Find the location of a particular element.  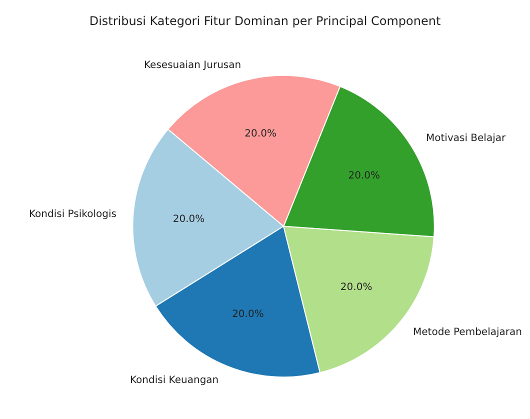

slice-label: Motivasi Belajar is located at coordinates (466, 138).